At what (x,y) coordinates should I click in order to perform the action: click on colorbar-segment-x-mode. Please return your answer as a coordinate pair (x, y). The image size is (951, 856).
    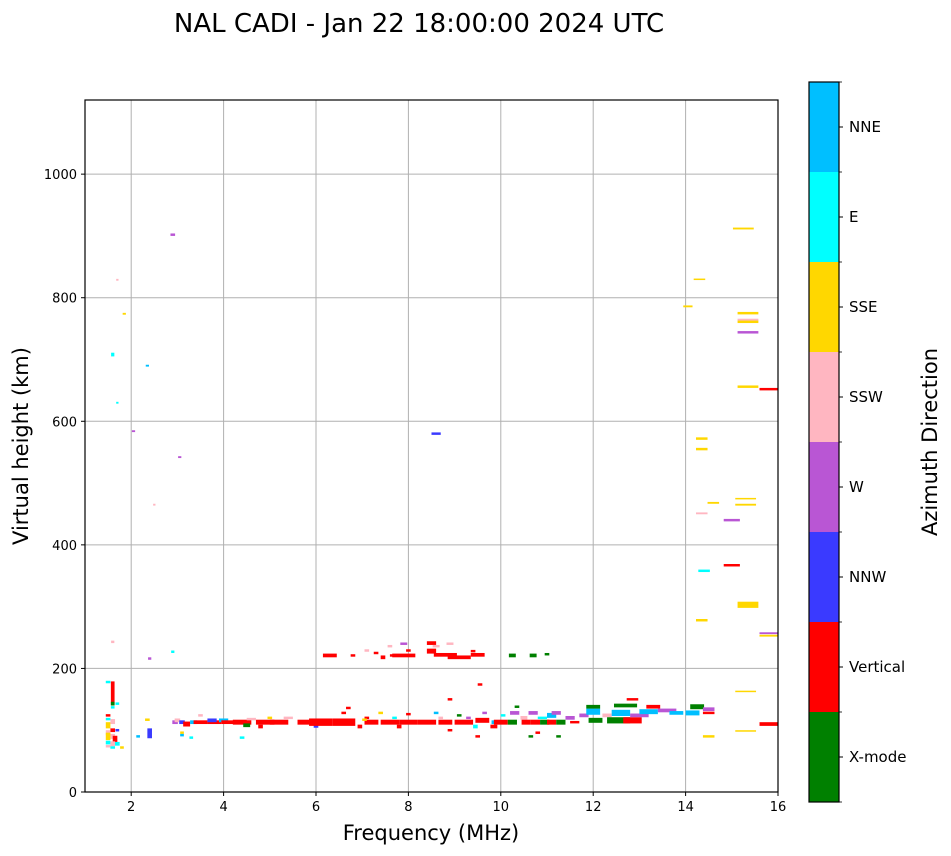
    Looking at the image, I should click on (824, 757).